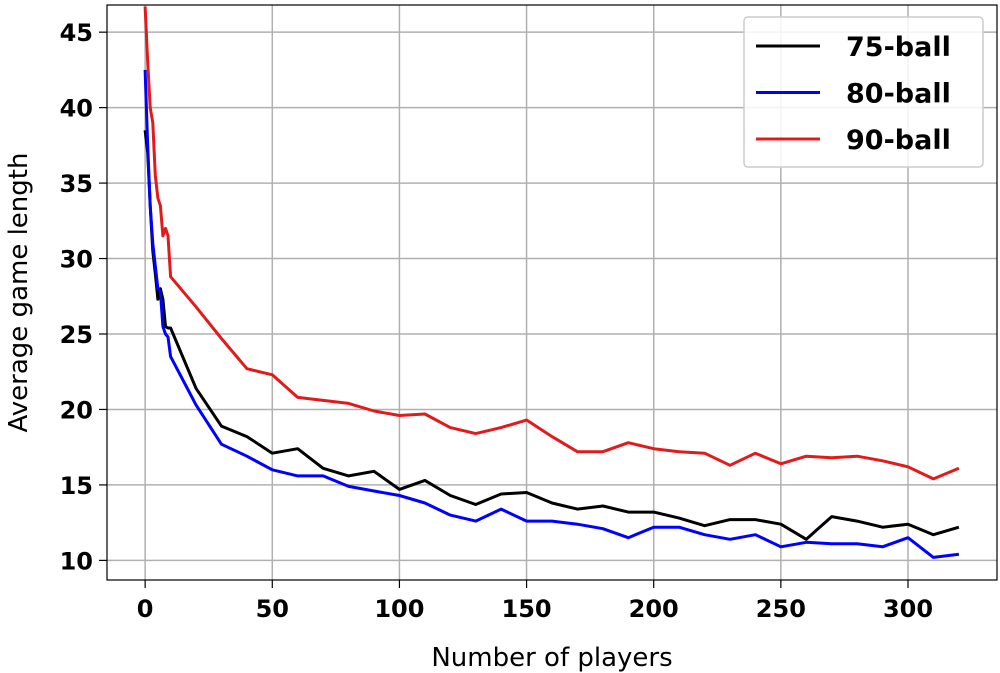  What do you see at coordinates (527, 609) in the screenshot?
I see `x-tick-label: 150` at bounding box center [527, 609].